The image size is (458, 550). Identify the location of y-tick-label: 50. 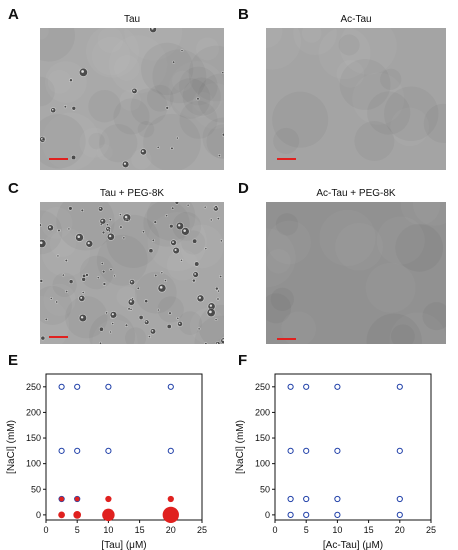
(36, 489).